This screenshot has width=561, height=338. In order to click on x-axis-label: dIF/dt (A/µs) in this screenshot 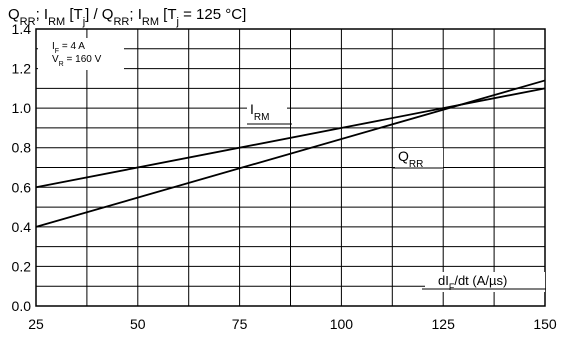, I will do `click(472, 282)`.